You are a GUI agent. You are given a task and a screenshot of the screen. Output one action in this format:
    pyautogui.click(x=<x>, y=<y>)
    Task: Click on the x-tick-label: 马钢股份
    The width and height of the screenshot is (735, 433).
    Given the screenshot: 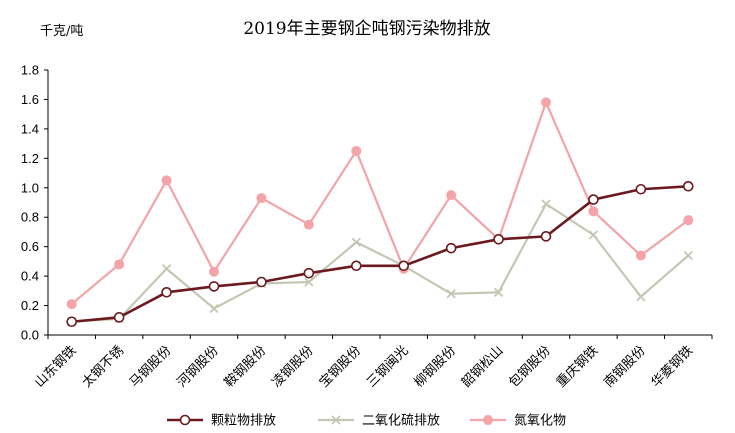 What is the action you would take?
    pyautogui.click(x=150, y=366)
    